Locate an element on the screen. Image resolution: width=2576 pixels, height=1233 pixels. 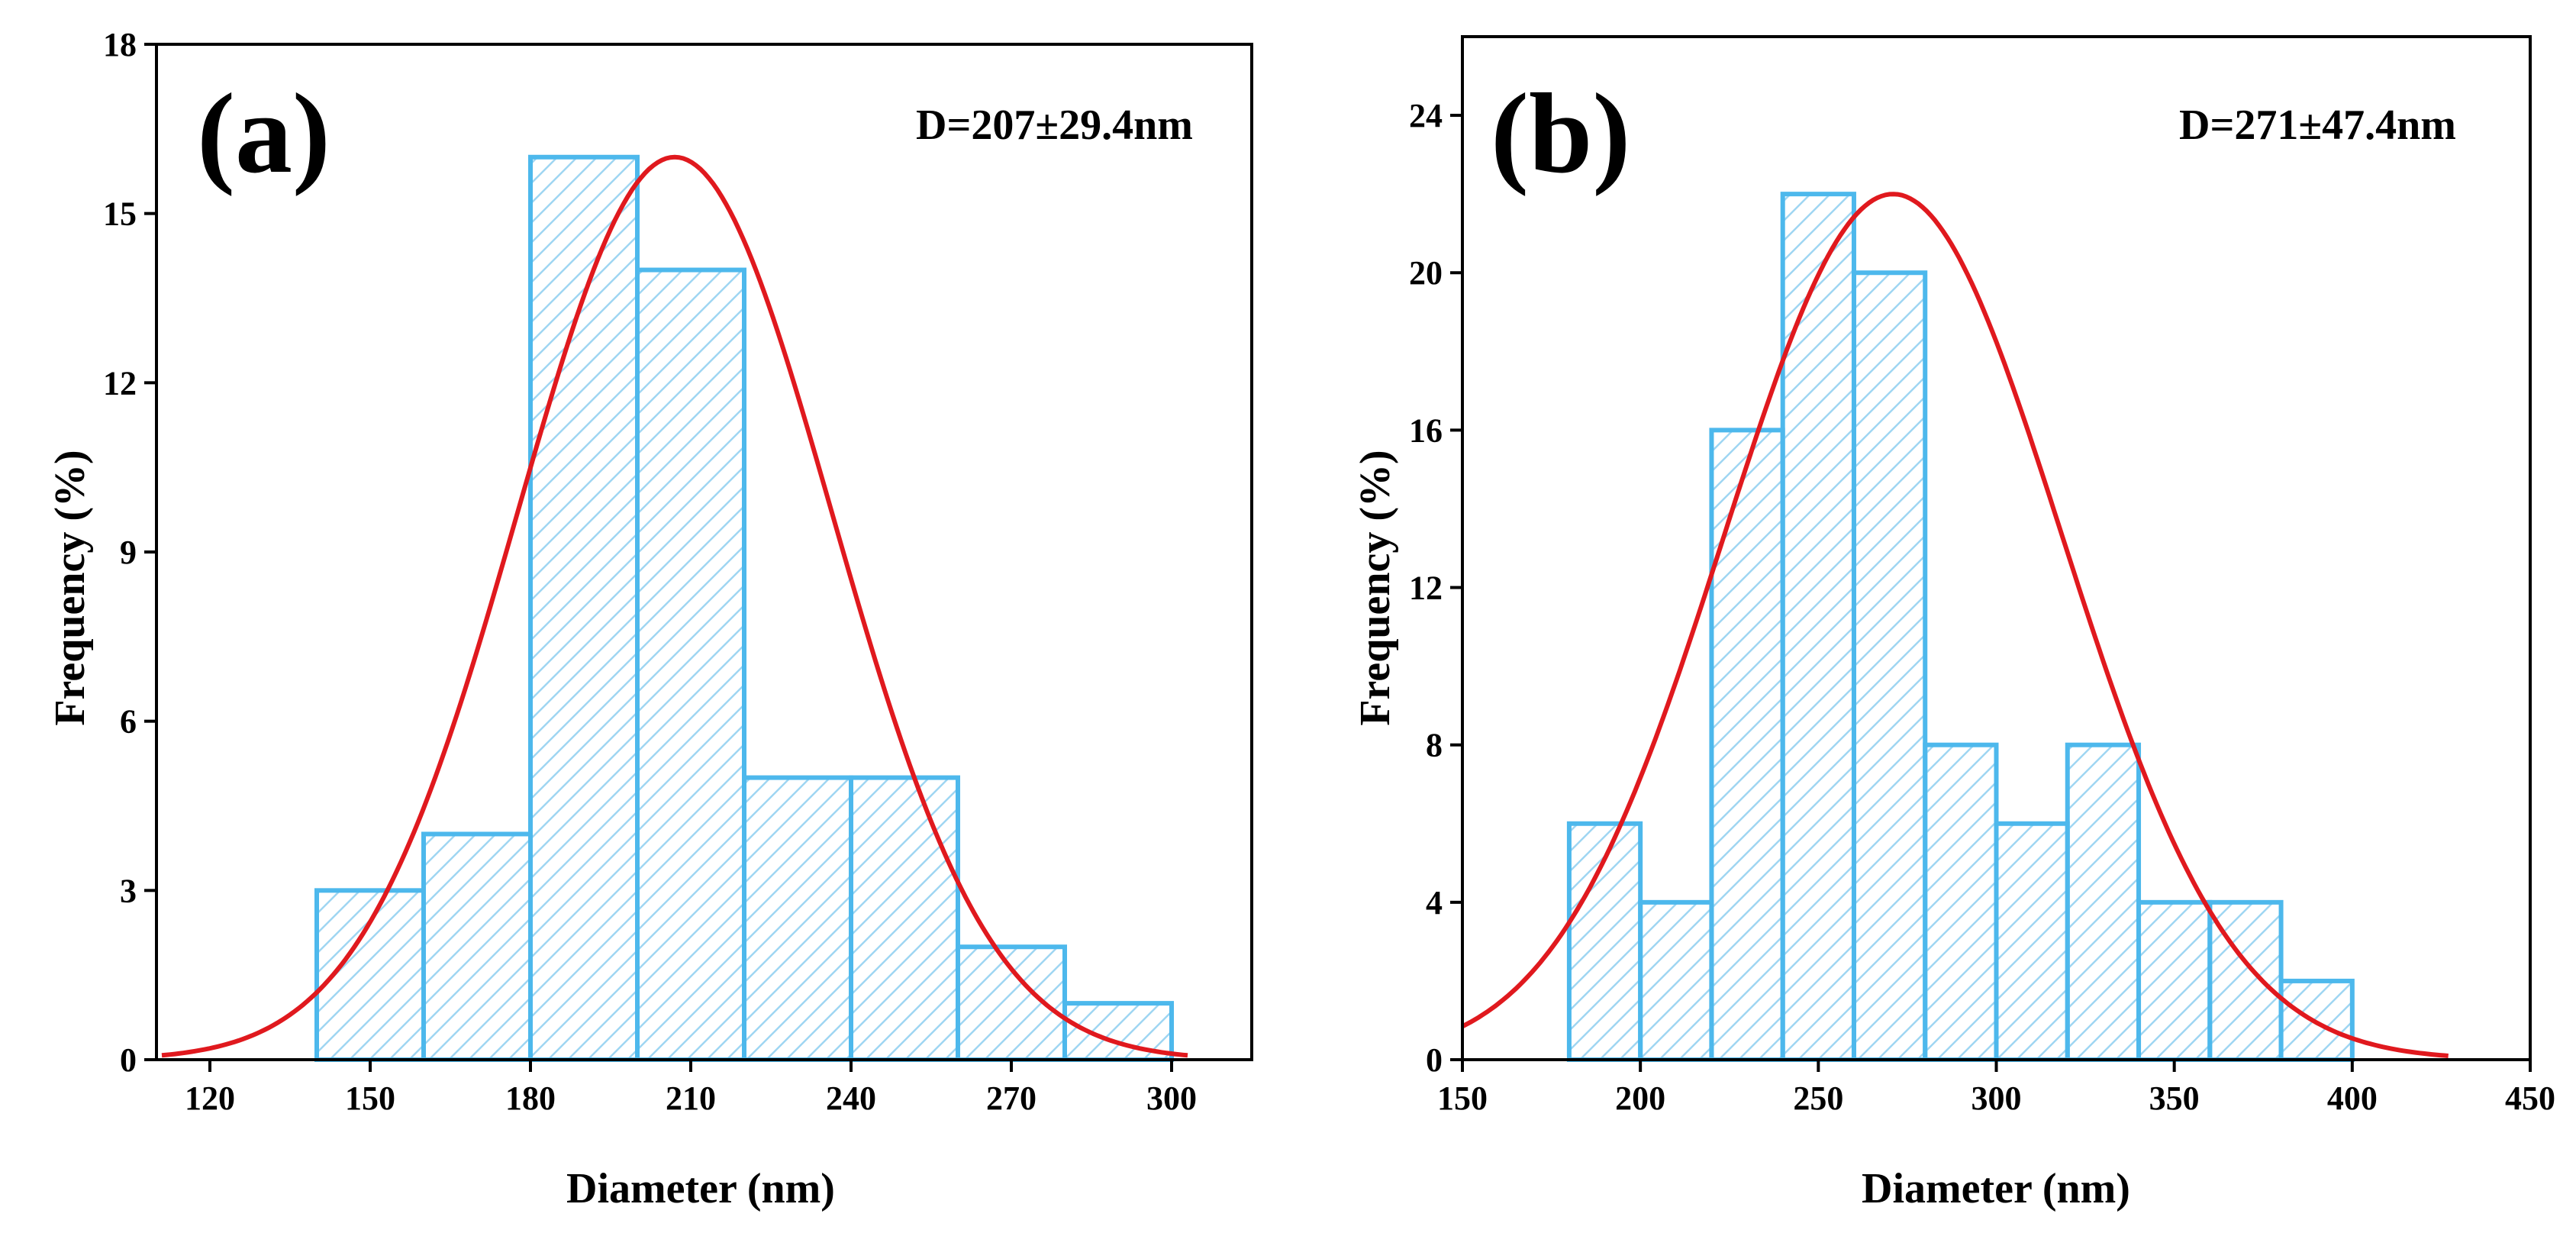
panel-a-annotation: D=207±29.4nm is located at coordinates (1055, 125).